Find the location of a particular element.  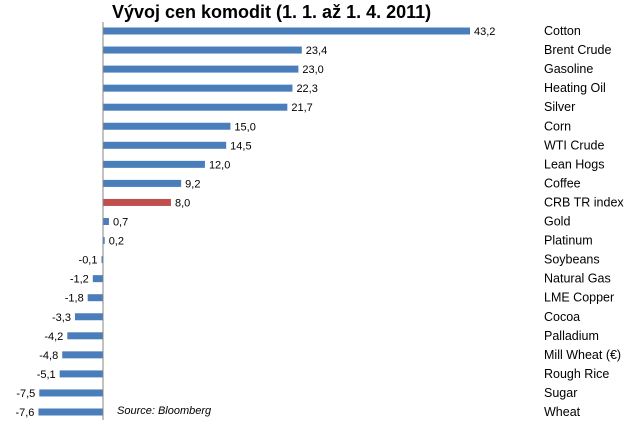

category-label-9: CRB TR index is located at coordinates (584, 202).